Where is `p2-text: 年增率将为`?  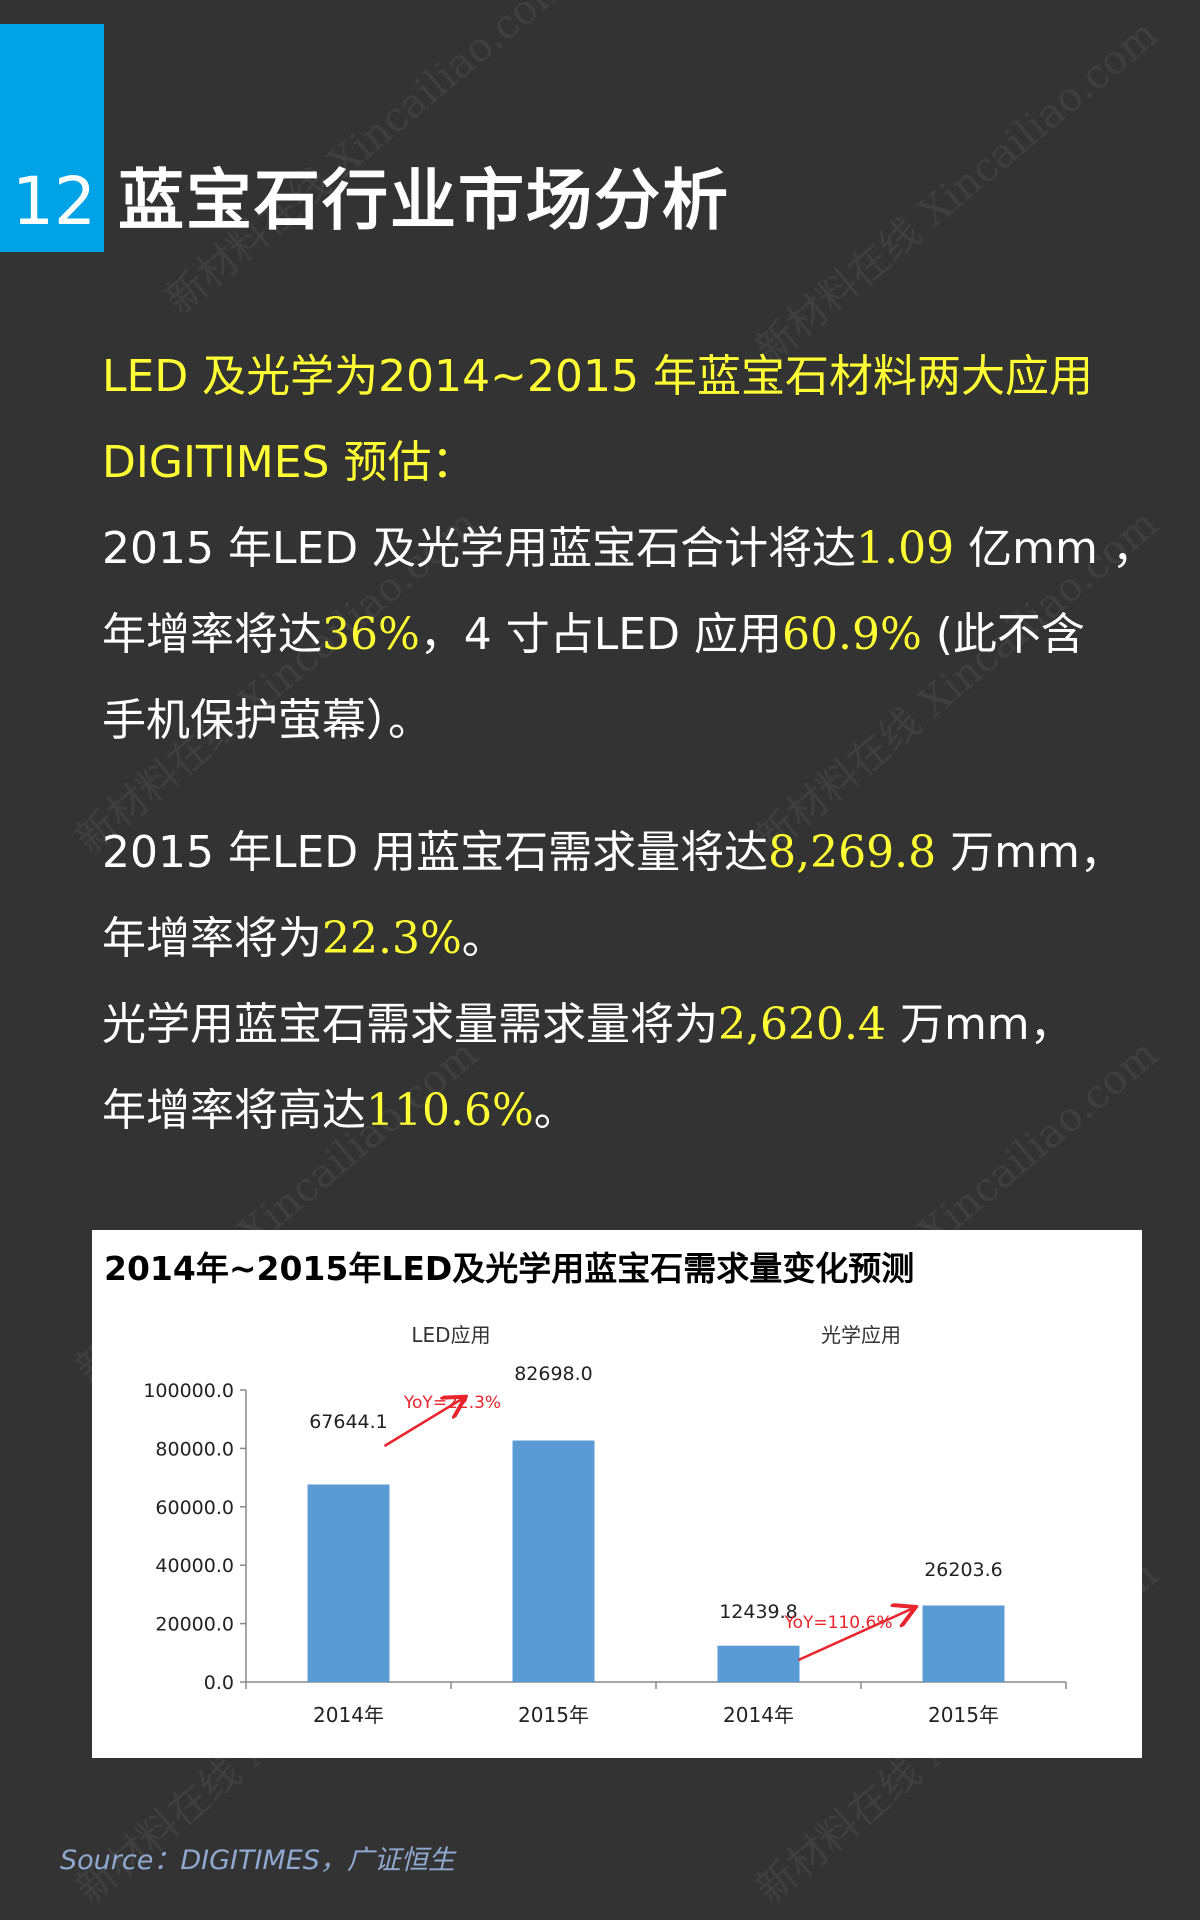 p2-text: 年增率将为 is located at coordinates (212, 938).